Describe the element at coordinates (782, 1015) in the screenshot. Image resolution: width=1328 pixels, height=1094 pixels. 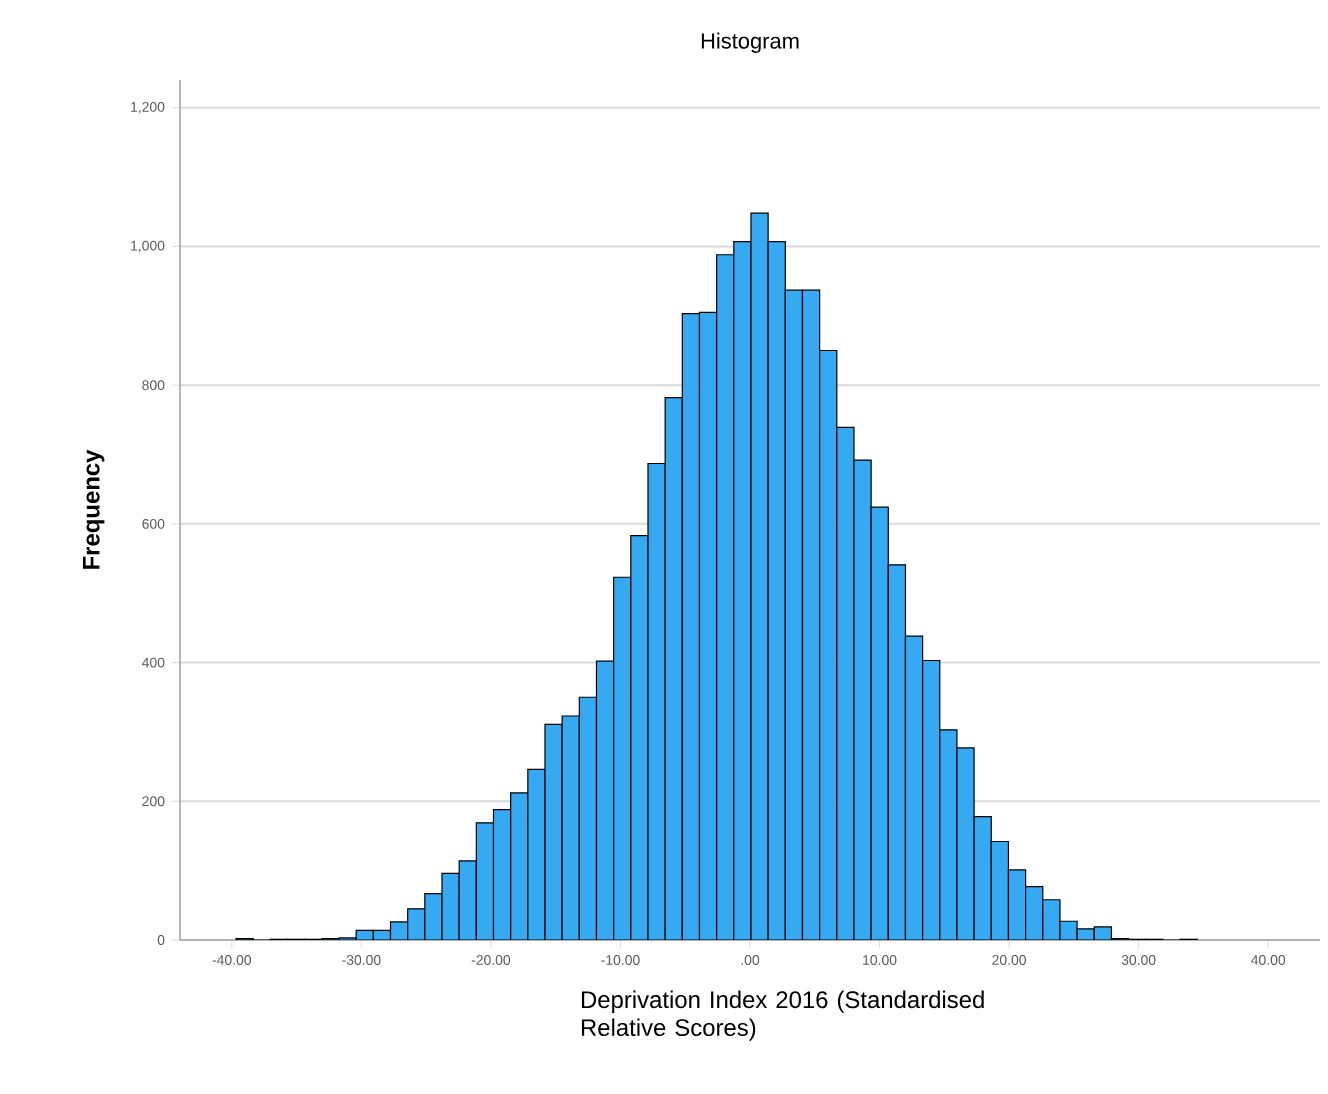
I see `x-axis-title: Deprivation Index 2016 (Standardised Relative Scores)` at that location.